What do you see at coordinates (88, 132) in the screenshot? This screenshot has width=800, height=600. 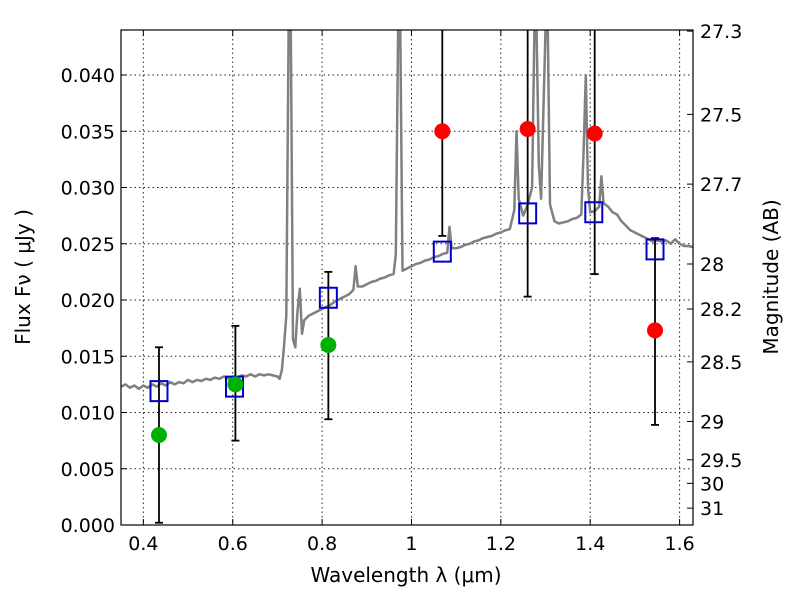 I see `y-tick-label: 0.035` at bounding box center [88, 132].